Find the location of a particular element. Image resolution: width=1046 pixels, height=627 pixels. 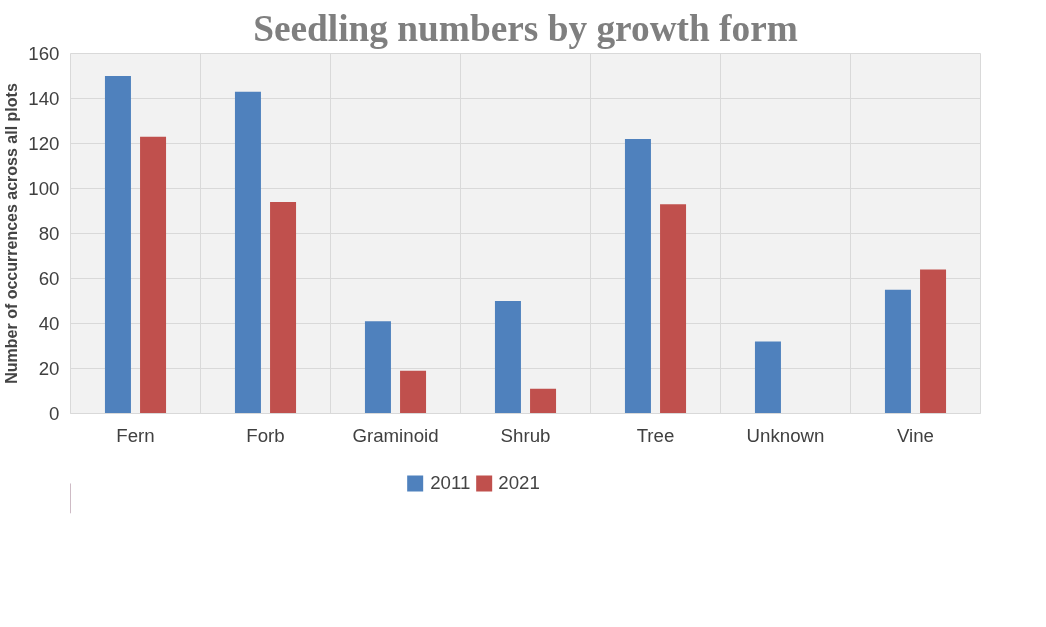

x-tick-label: Graminoid is located at coordinates (395, 435).